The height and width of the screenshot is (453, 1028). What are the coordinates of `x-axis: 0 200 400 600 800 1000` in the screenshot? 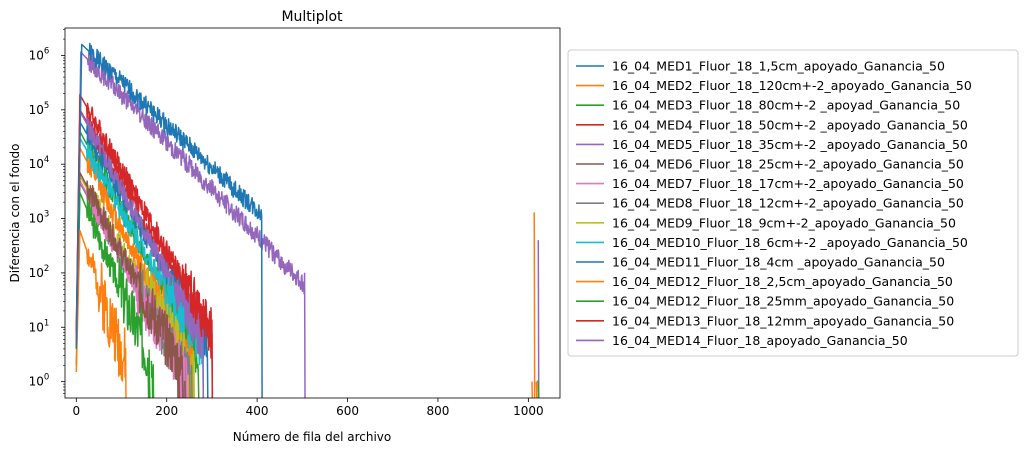 It's located at (308, 408).